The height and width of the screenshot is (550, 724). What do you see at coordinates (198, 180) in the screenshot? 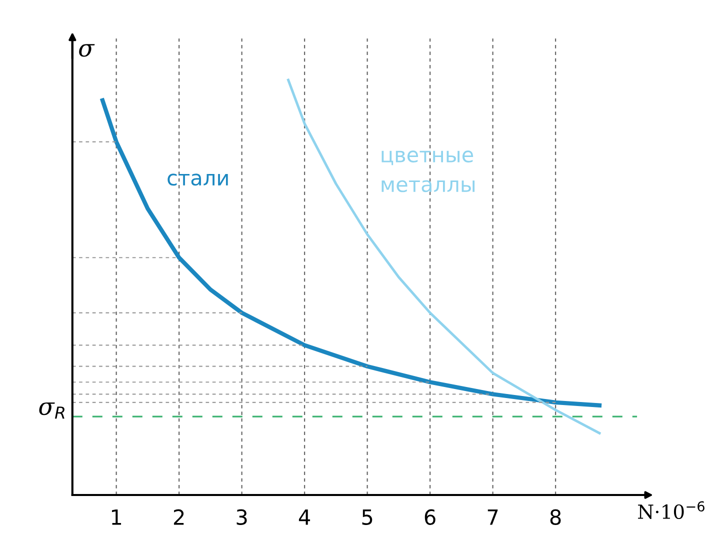
I see `series-label: стали` at bounding box center [198, 180].